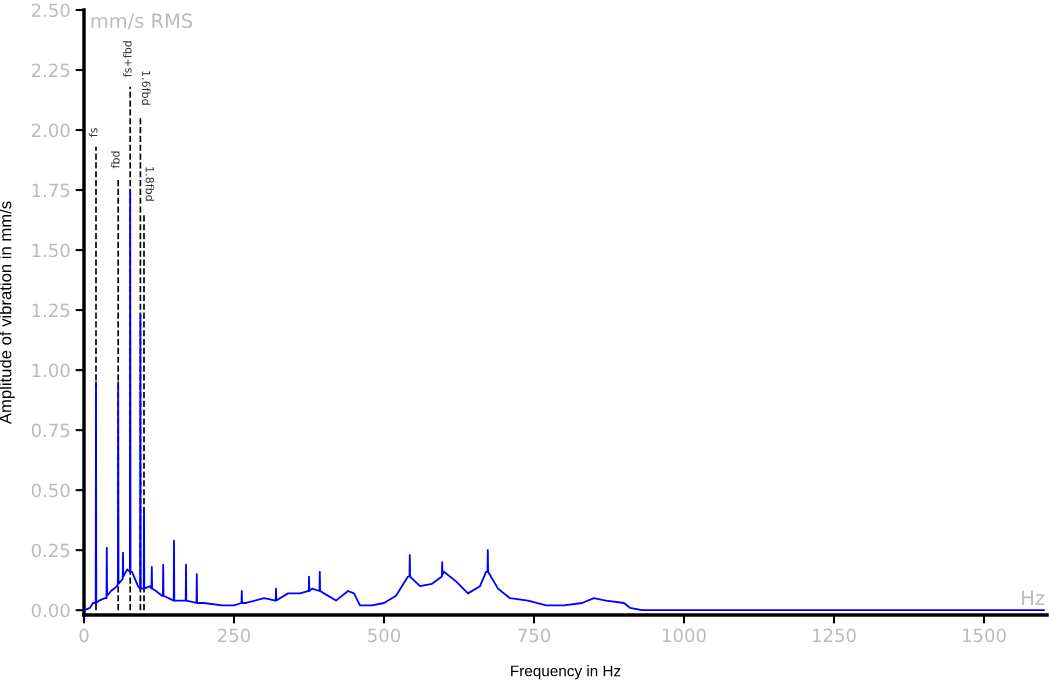  Describe the element at coordinates (566, 672) in the screenshot. I see `x-axis-title: Frequency in Hz` at that location.